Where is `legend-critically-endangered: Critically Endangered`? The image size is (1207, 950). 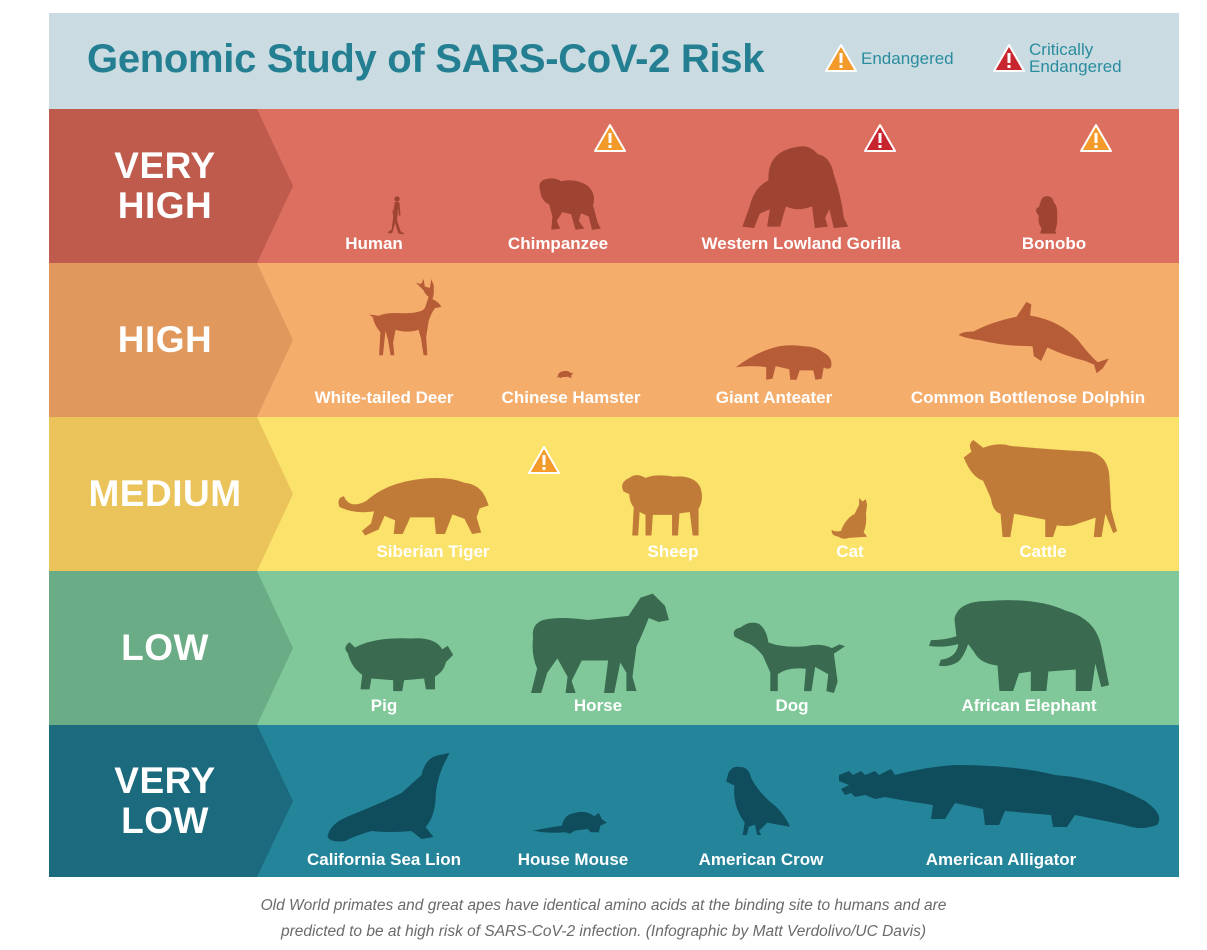
legend-critically-endangered: Critically Endangered is located at coordinates (1057, 58).